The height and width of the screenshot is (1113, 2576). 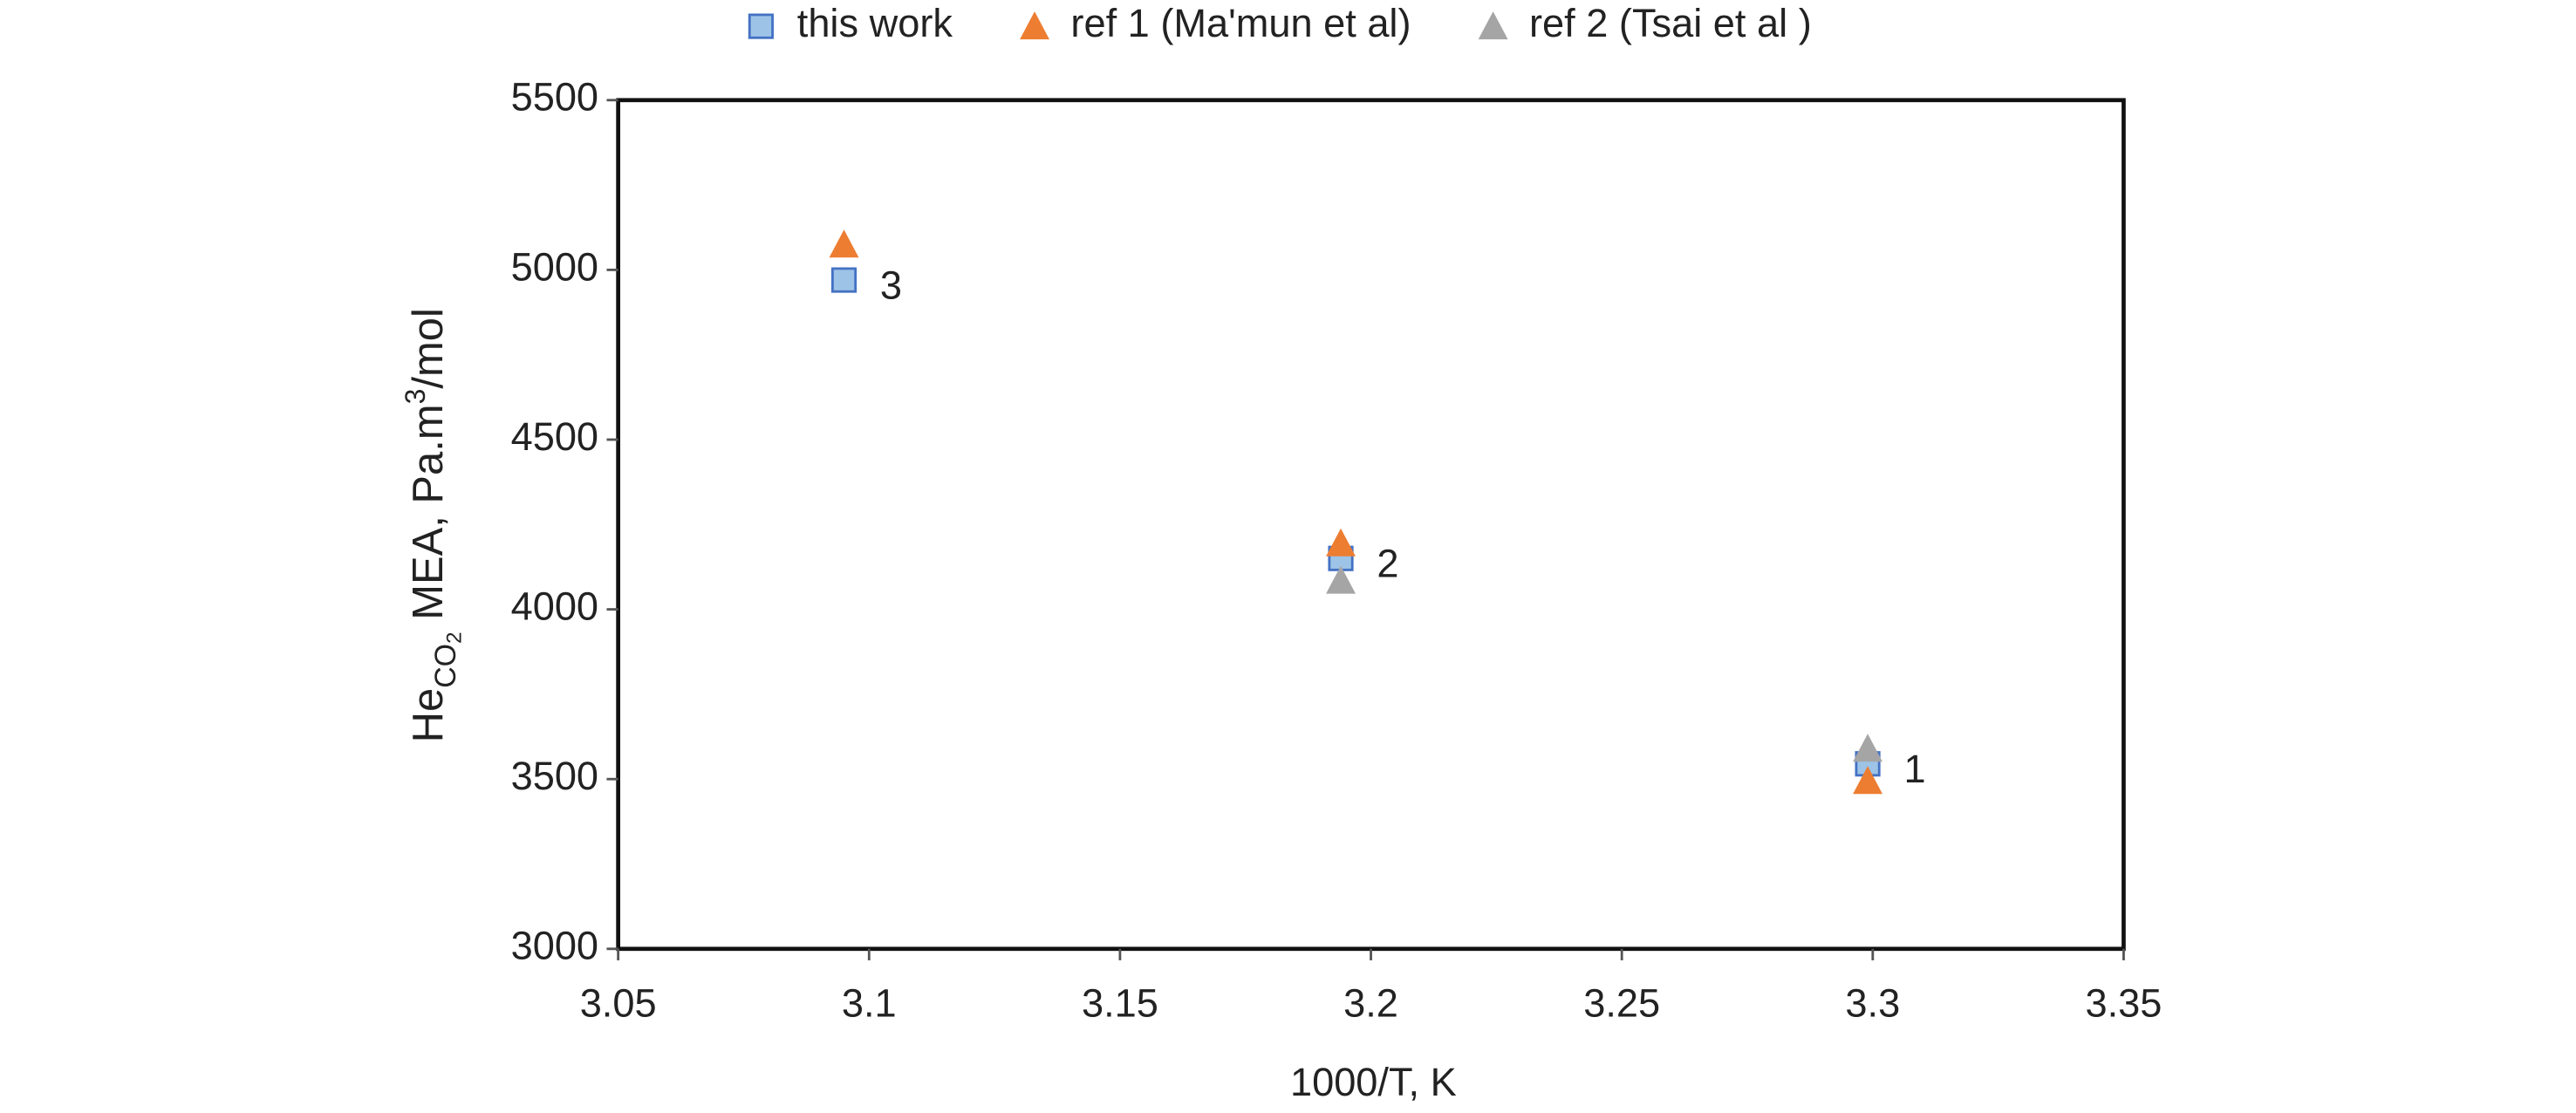 I want to click on annotation: 1, so click(x=1914, y=769).